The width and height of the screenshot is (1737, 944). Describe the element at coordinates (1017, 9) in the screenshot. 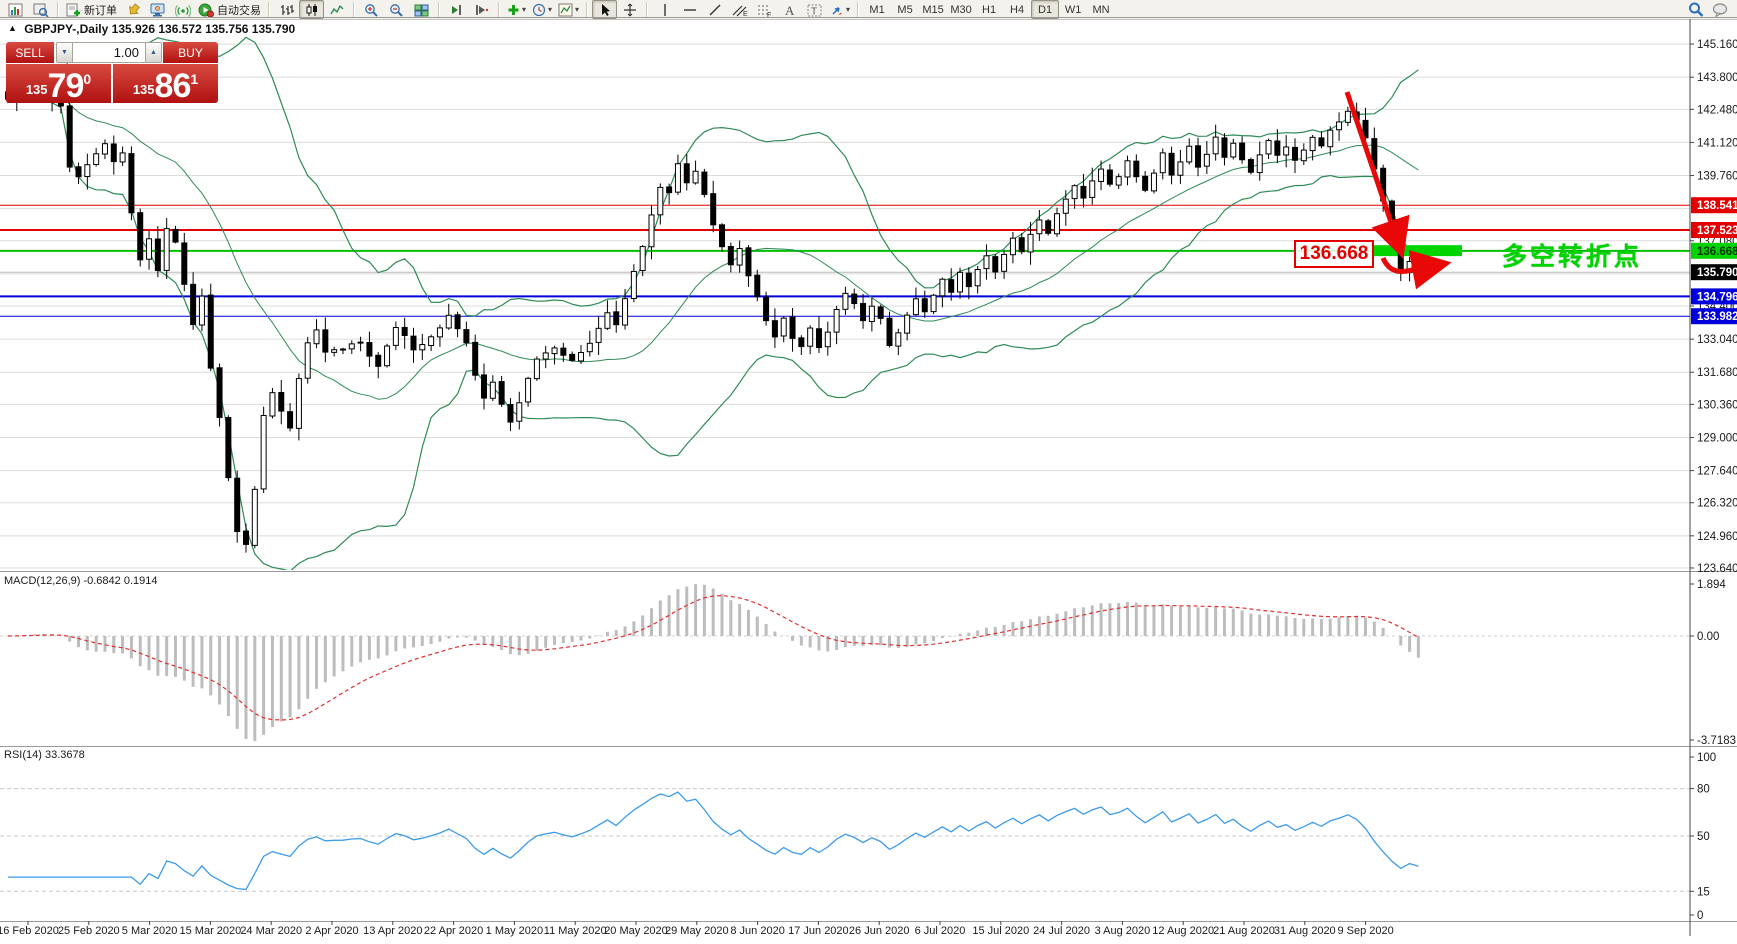

I see `timeframe-button-H4: H4` at that location.